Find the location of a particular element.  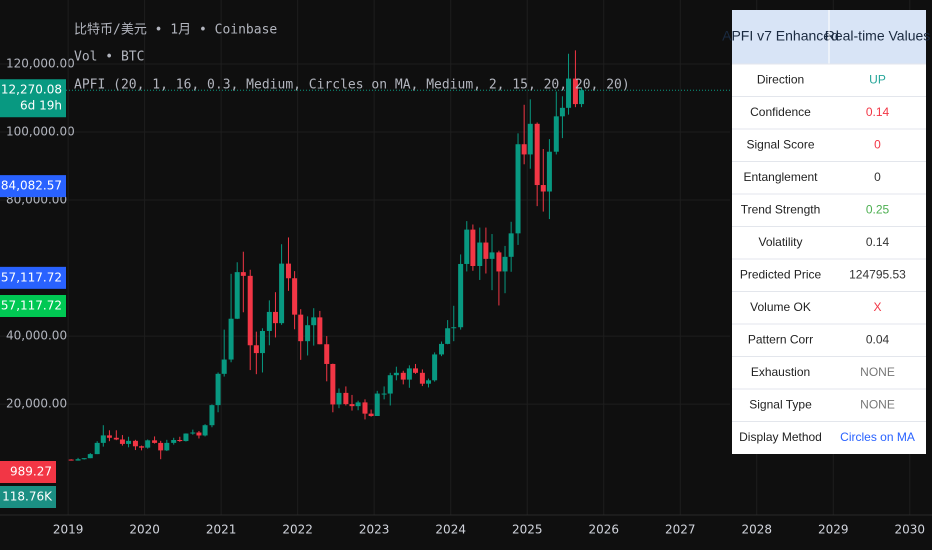

y-tick-label: 20,000.00 is located at coordinates (36, 404).